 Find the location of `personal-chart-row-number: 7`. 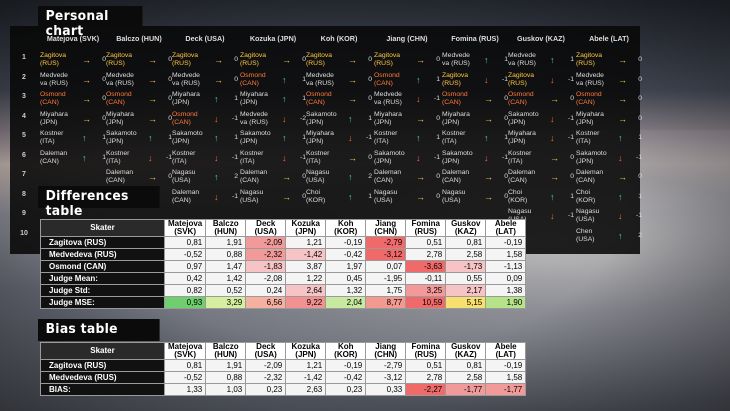

personal-chart-row-number: 7 is located at coordinates (24, 174).